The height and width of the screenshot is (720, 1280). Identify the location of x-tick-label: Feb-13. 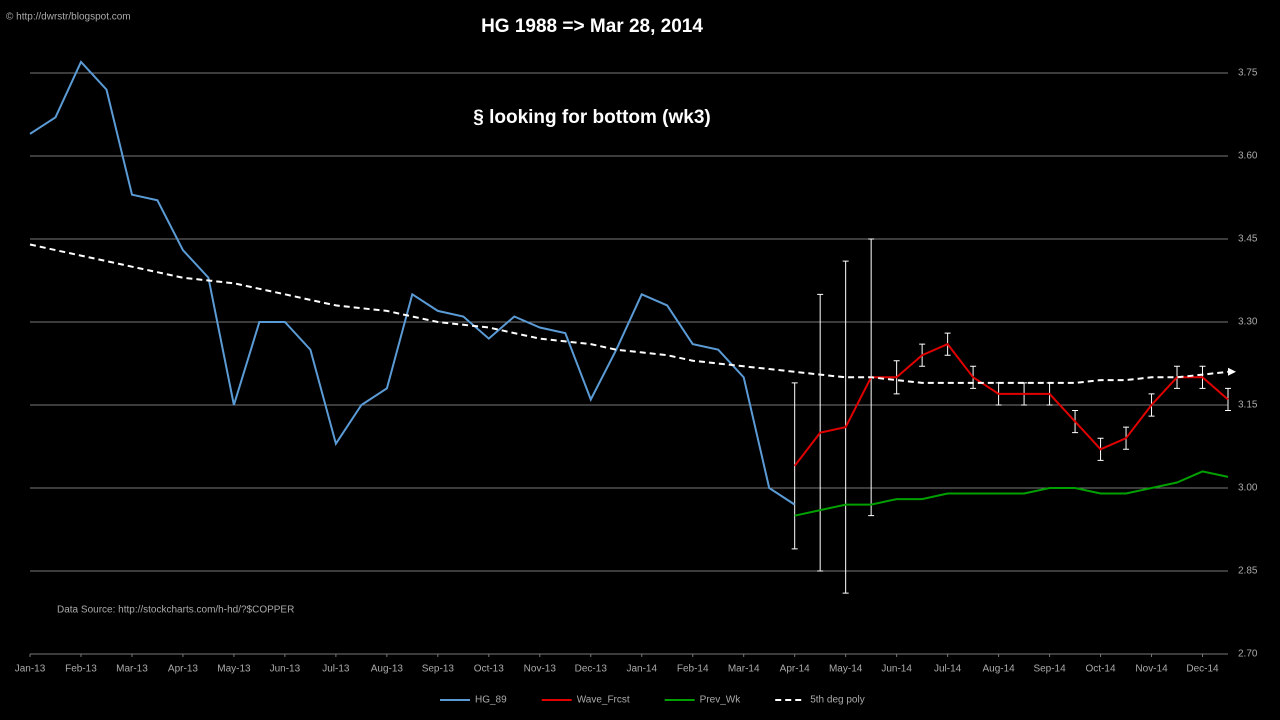
(81, 669).